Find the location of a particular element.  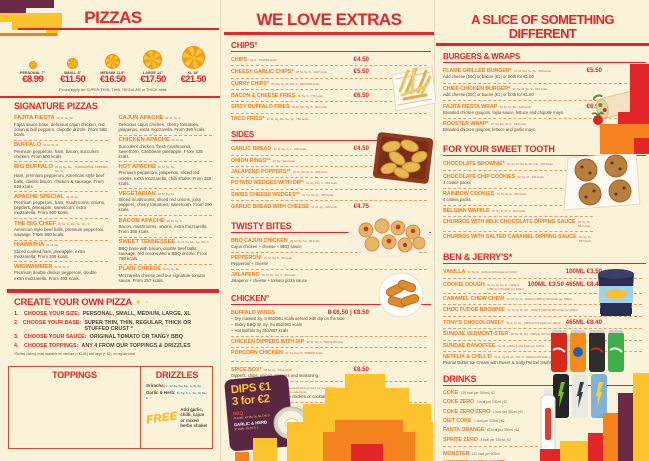

size-label: MEDIUM 11.5" is located at coordinates (112, 73).